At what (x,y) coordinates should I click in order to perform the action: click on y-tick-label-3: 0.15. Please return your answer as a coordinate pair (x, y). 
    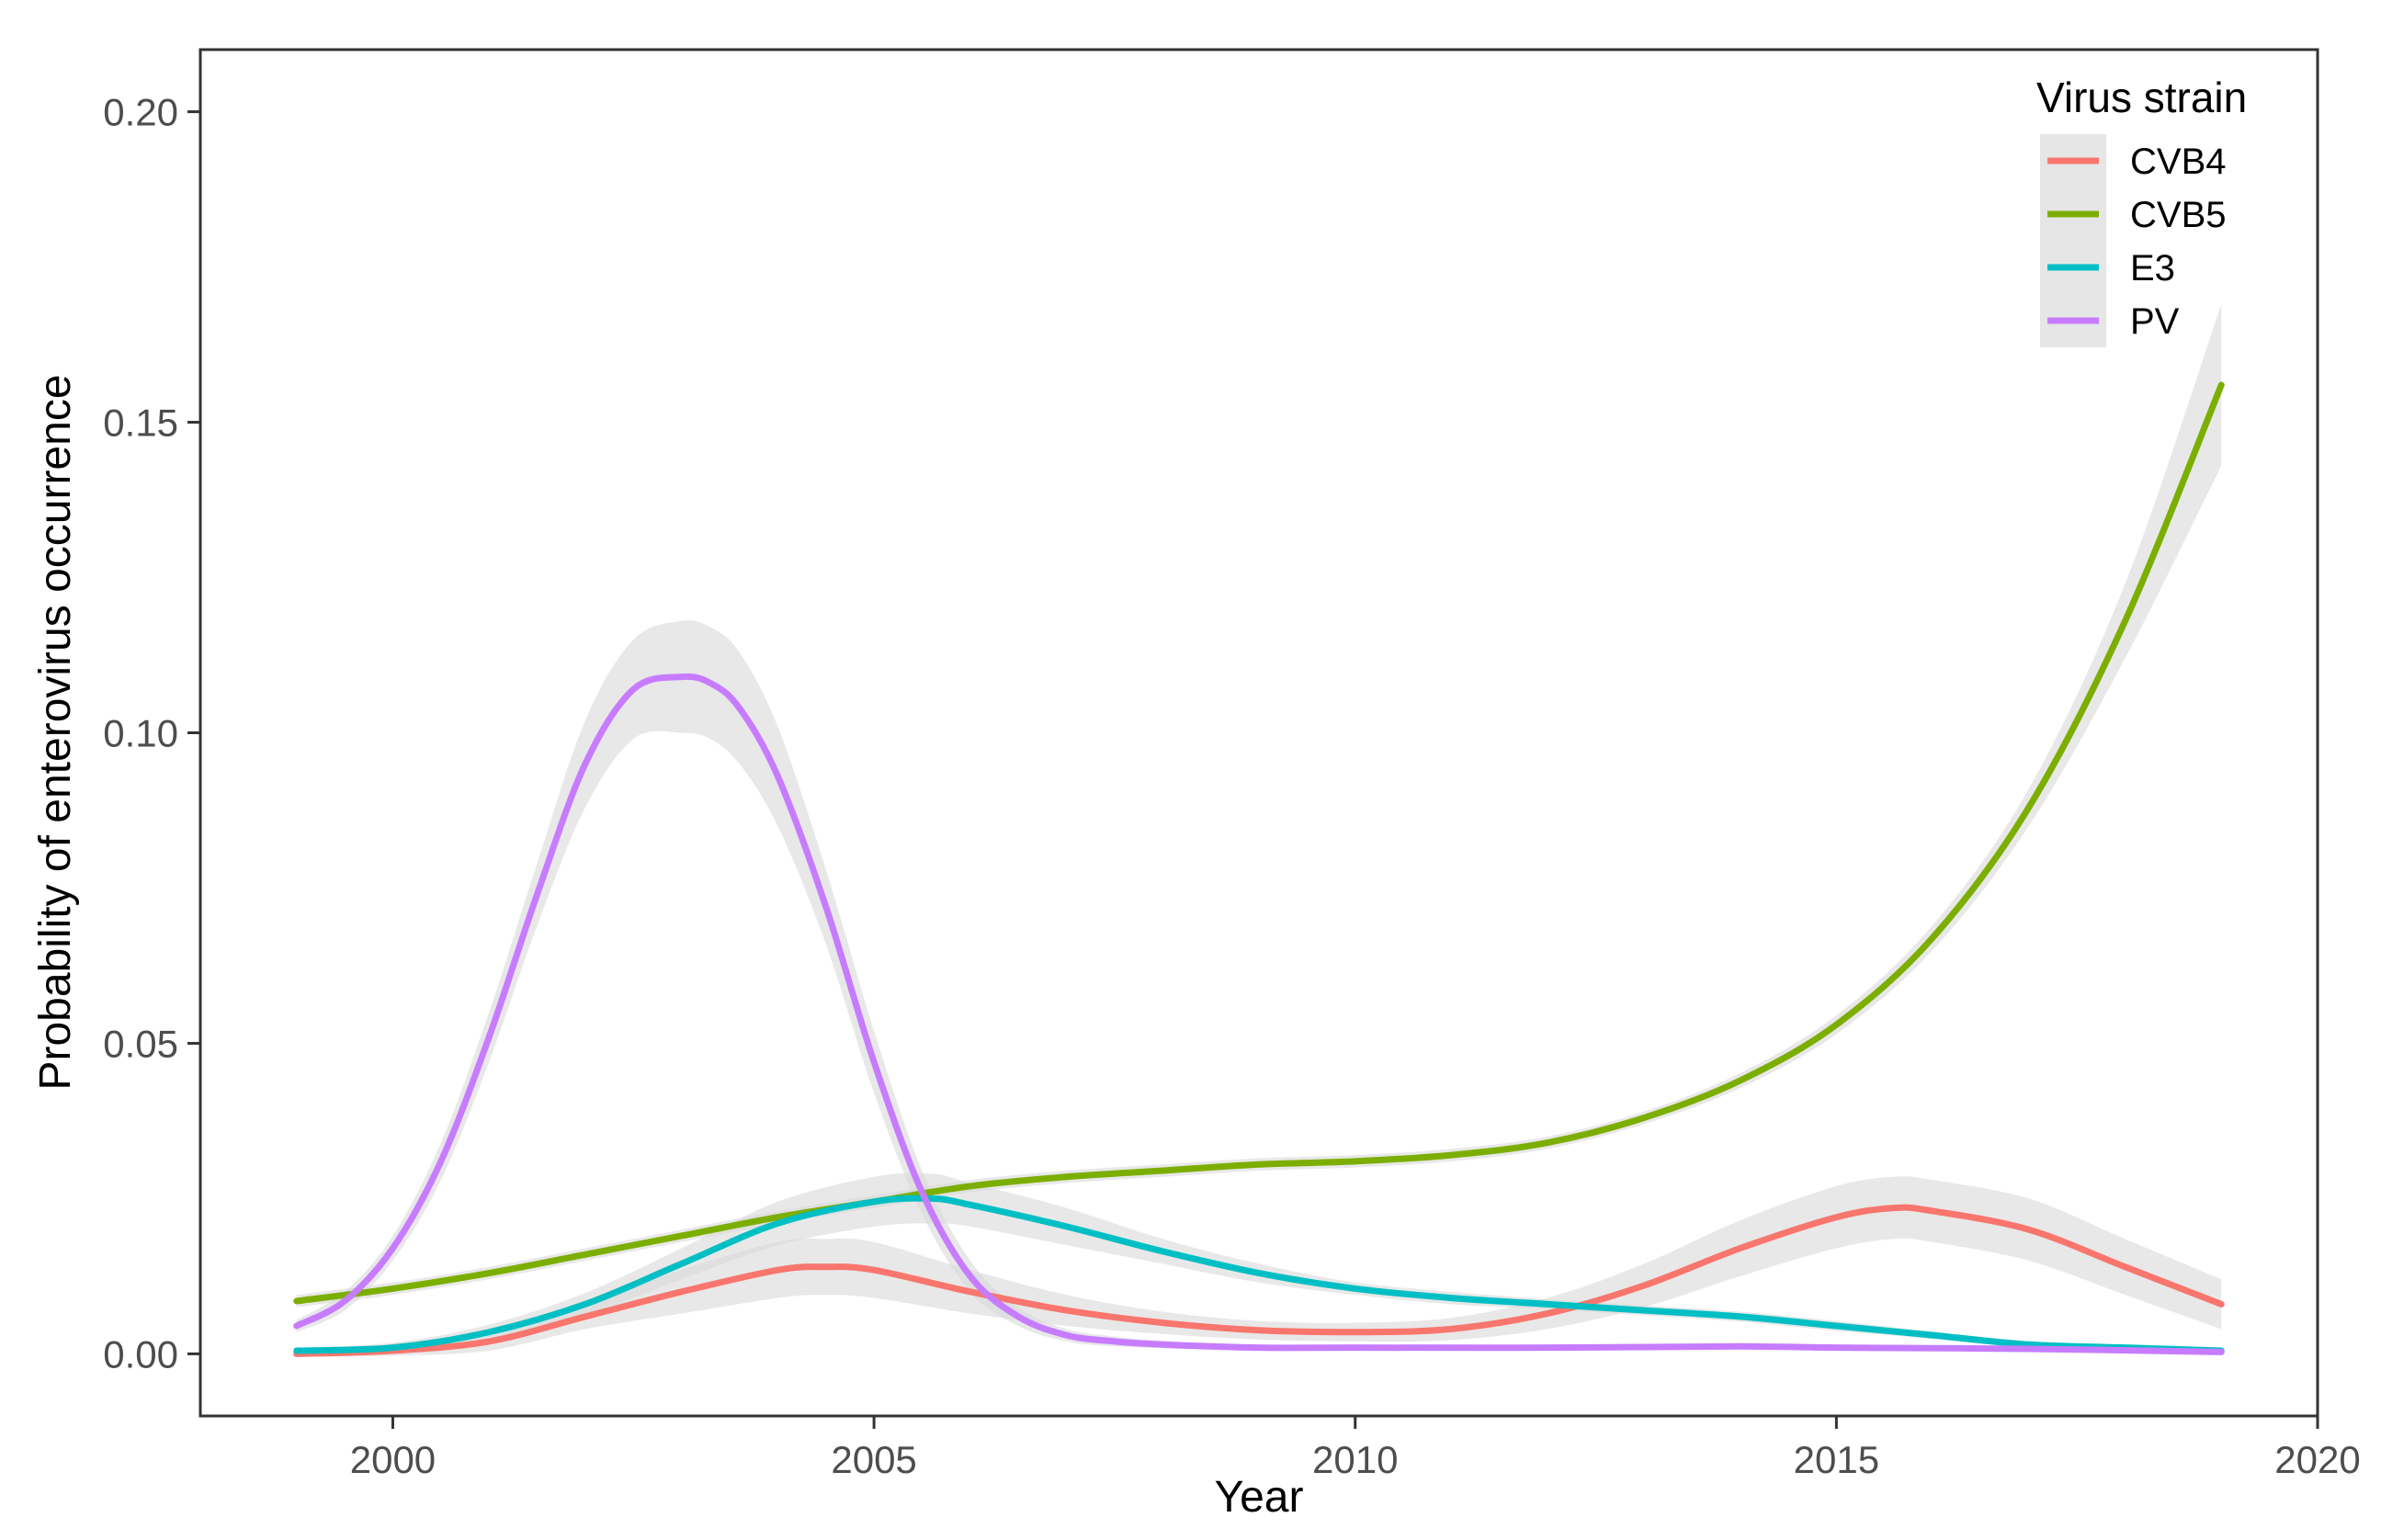
    Looking at the image, I should click on (140, 423).